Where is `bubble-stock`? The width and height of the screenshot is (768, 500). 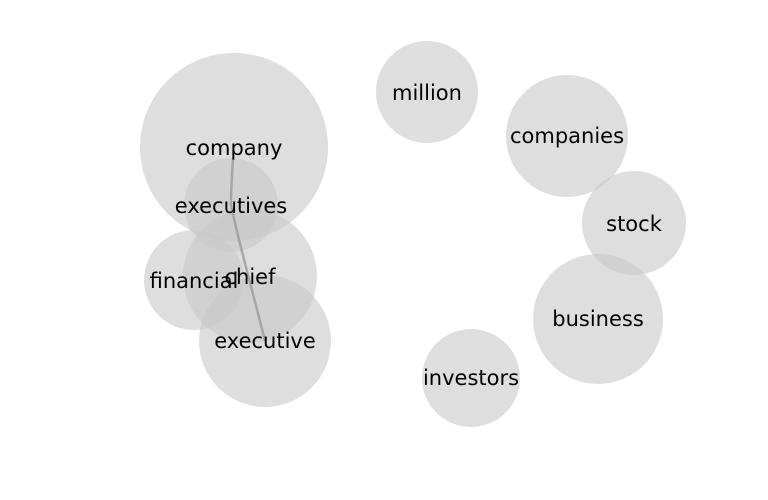 bubble-stock is located at coordinates (634, 223).